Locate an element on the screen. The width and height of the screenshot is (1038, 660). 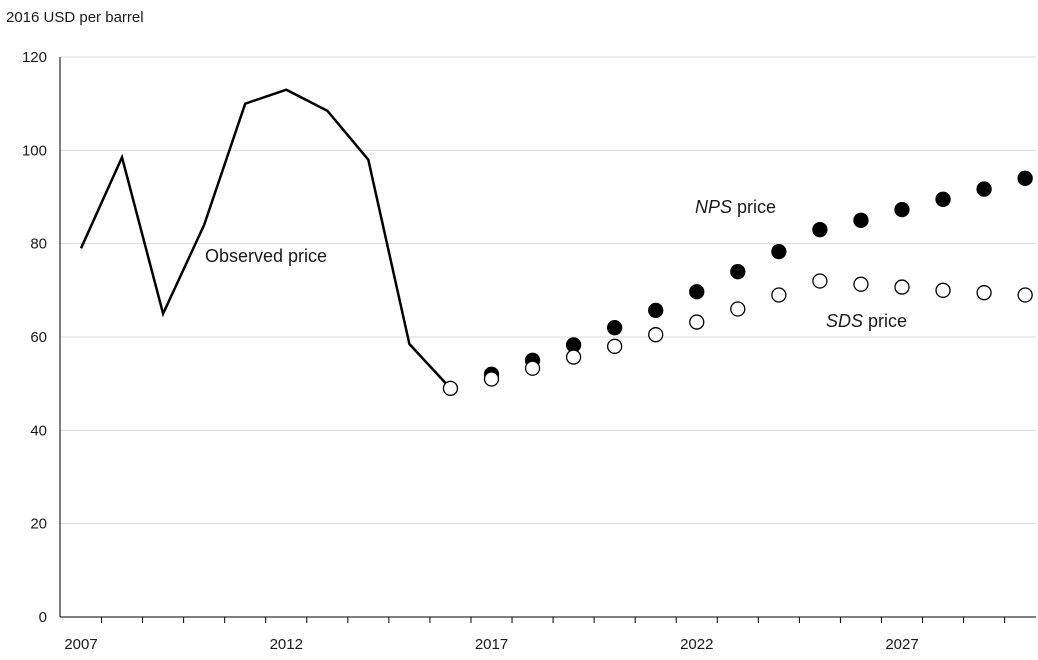
y-tick-label: 120 is located at coordinates (34, 57).